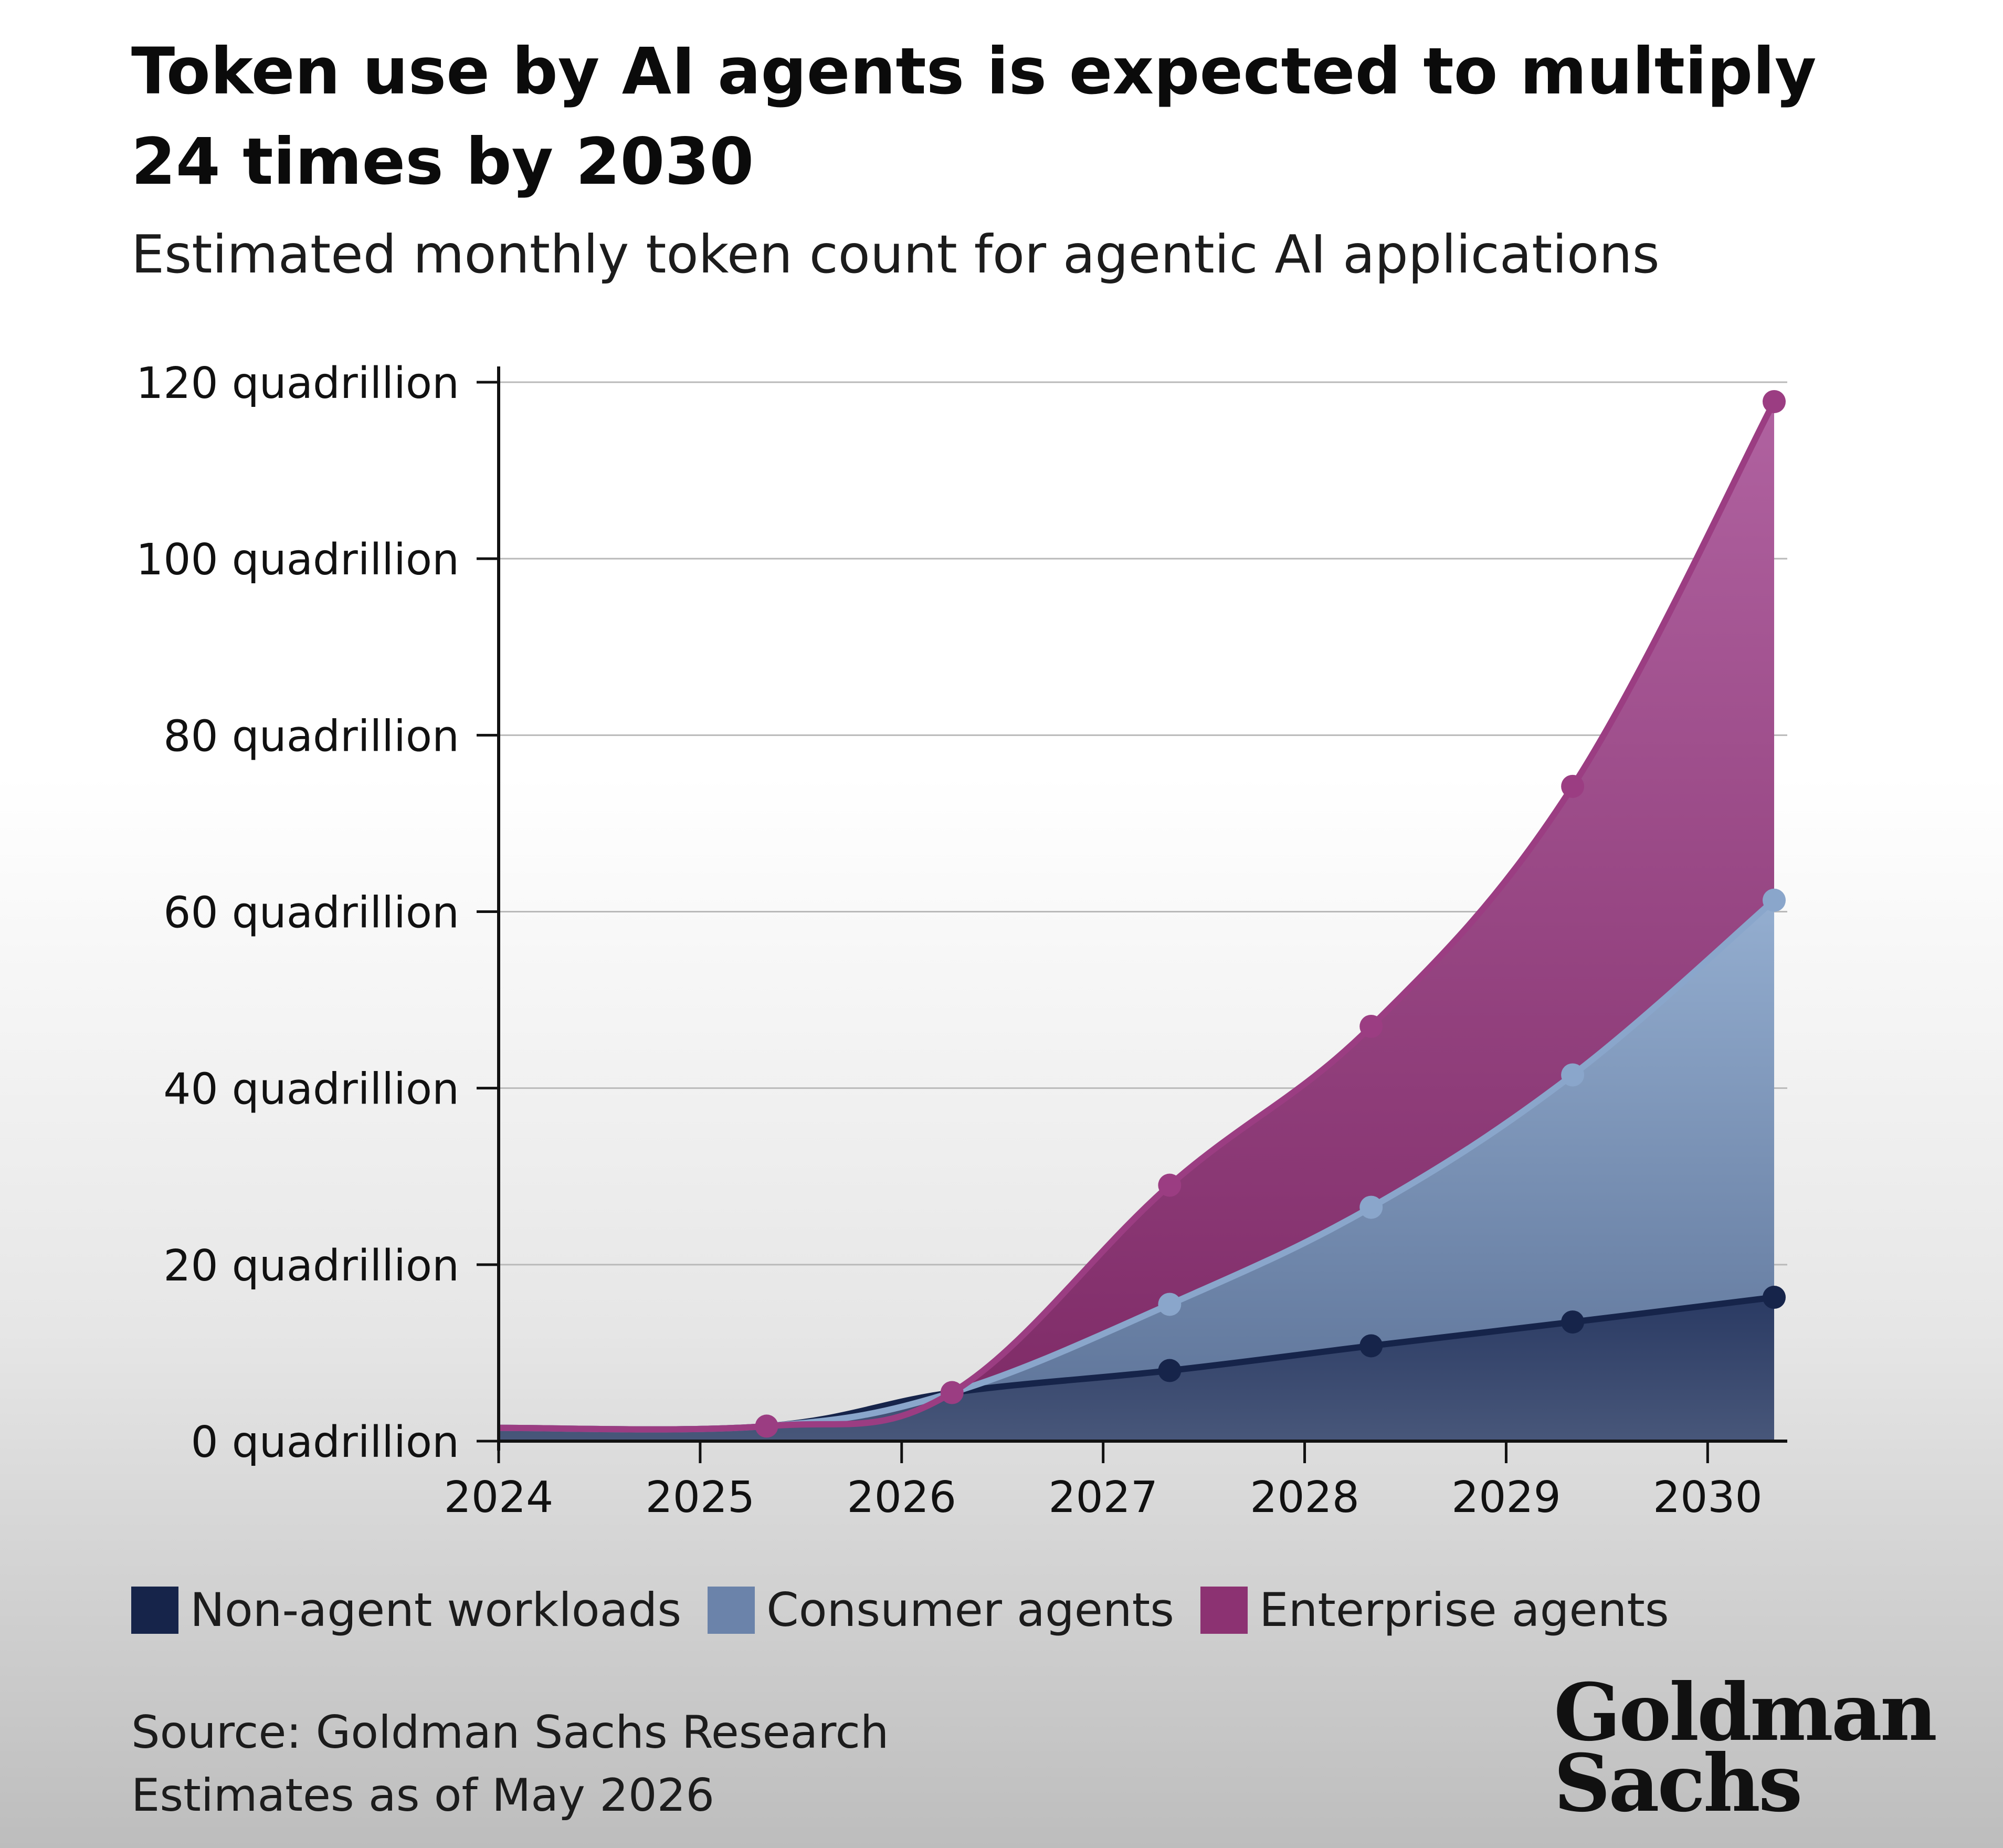 This screenshot has height=1848, width=2003. I want to click on legend-swatch-non-agent, so click(154, 1610).